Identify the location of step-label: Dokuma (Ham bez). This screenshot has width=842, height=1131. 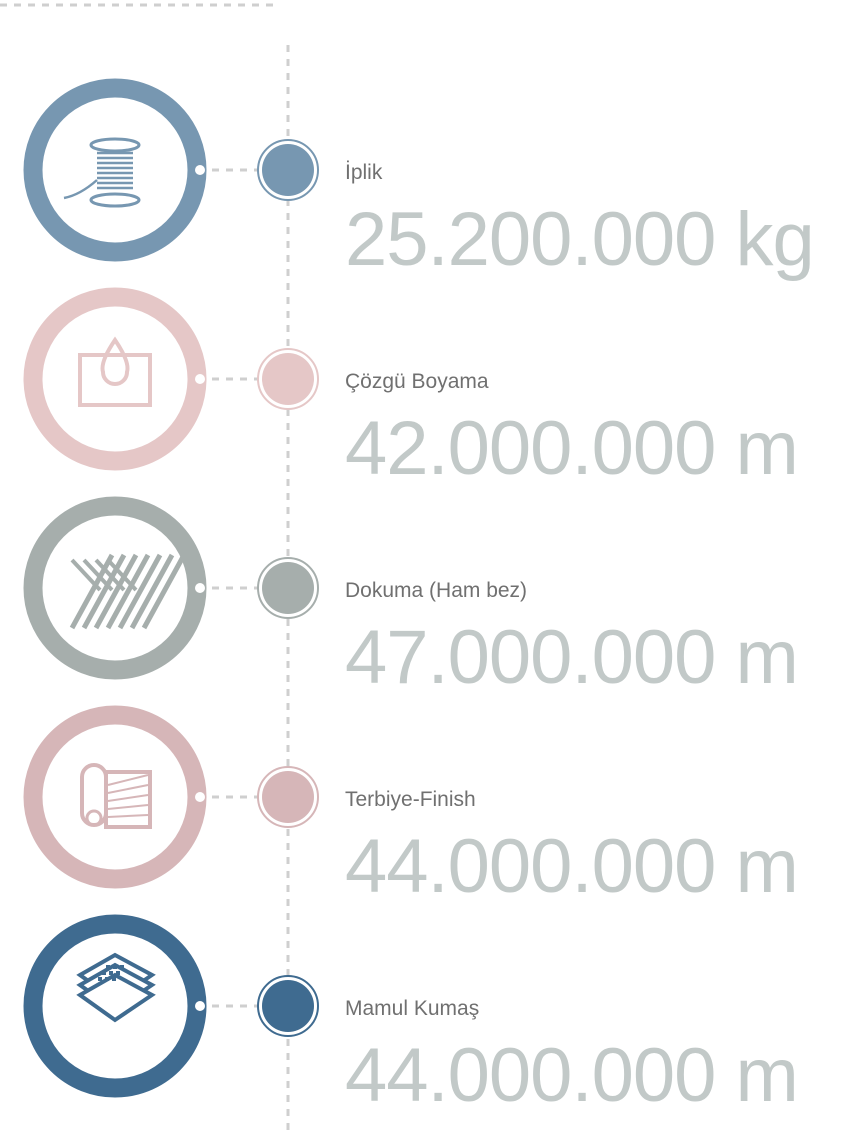
(436, 590).